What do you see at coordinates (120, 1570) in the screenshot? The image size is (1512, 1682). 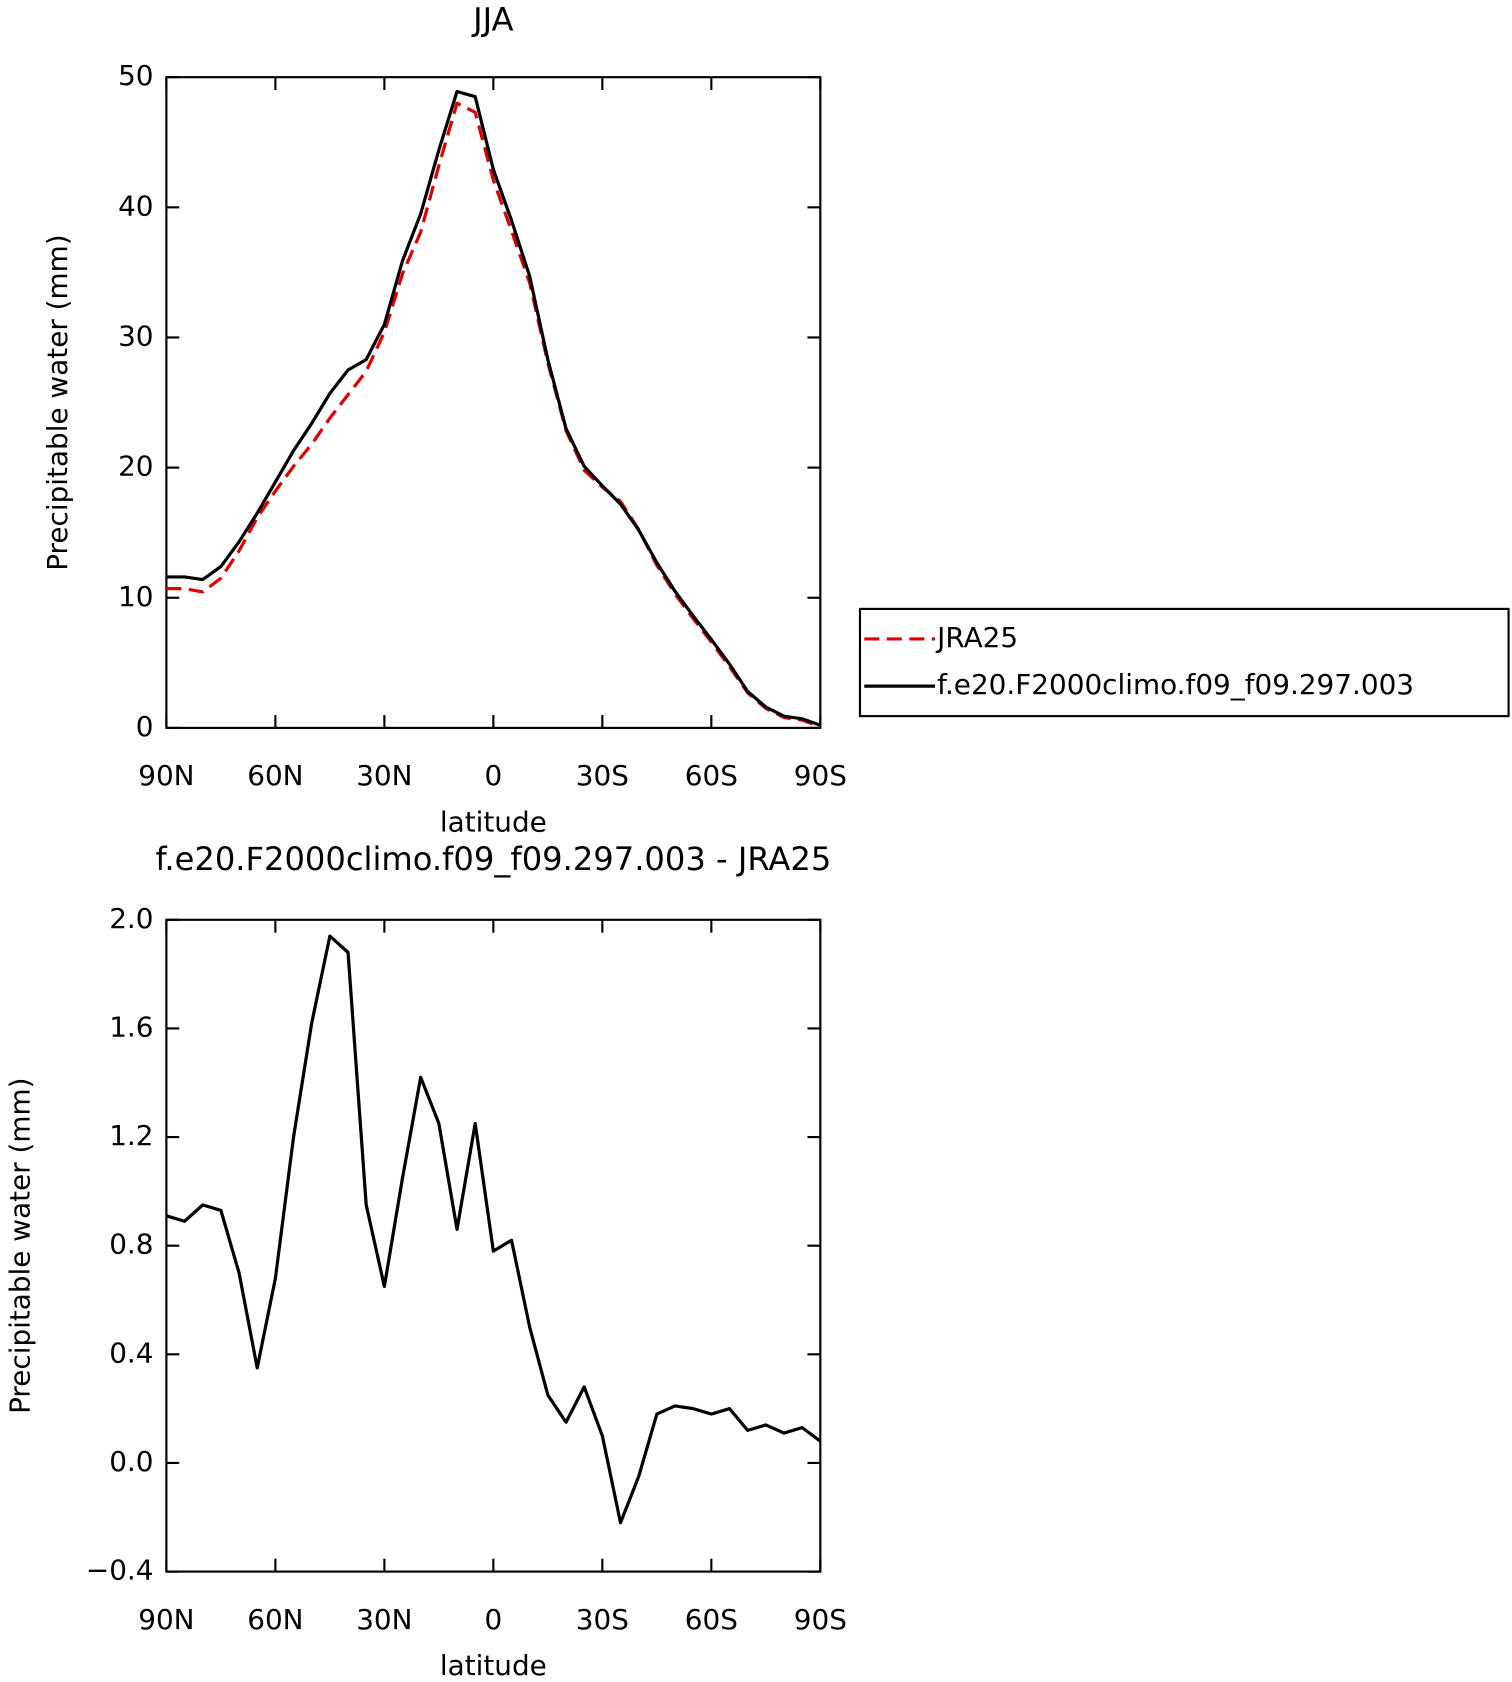 I see `y-tick-label: −0.4` at bounding box center [120, 1570].